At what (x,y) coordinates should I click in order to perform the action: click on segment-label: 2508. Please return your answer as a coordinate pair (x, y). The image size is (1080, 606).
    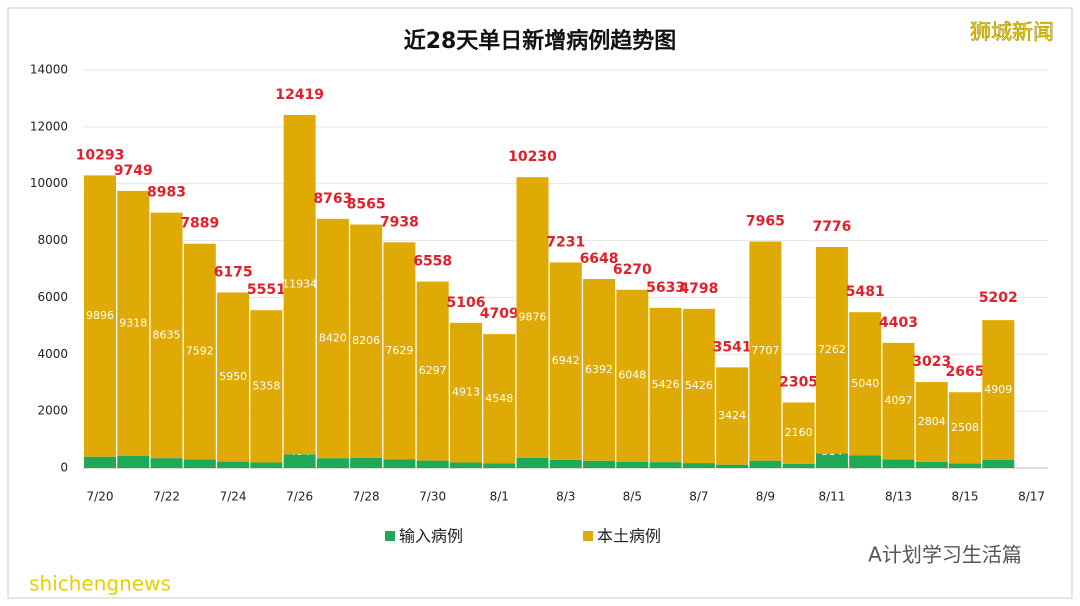
    Looking at the image, I should click on (965, 427).